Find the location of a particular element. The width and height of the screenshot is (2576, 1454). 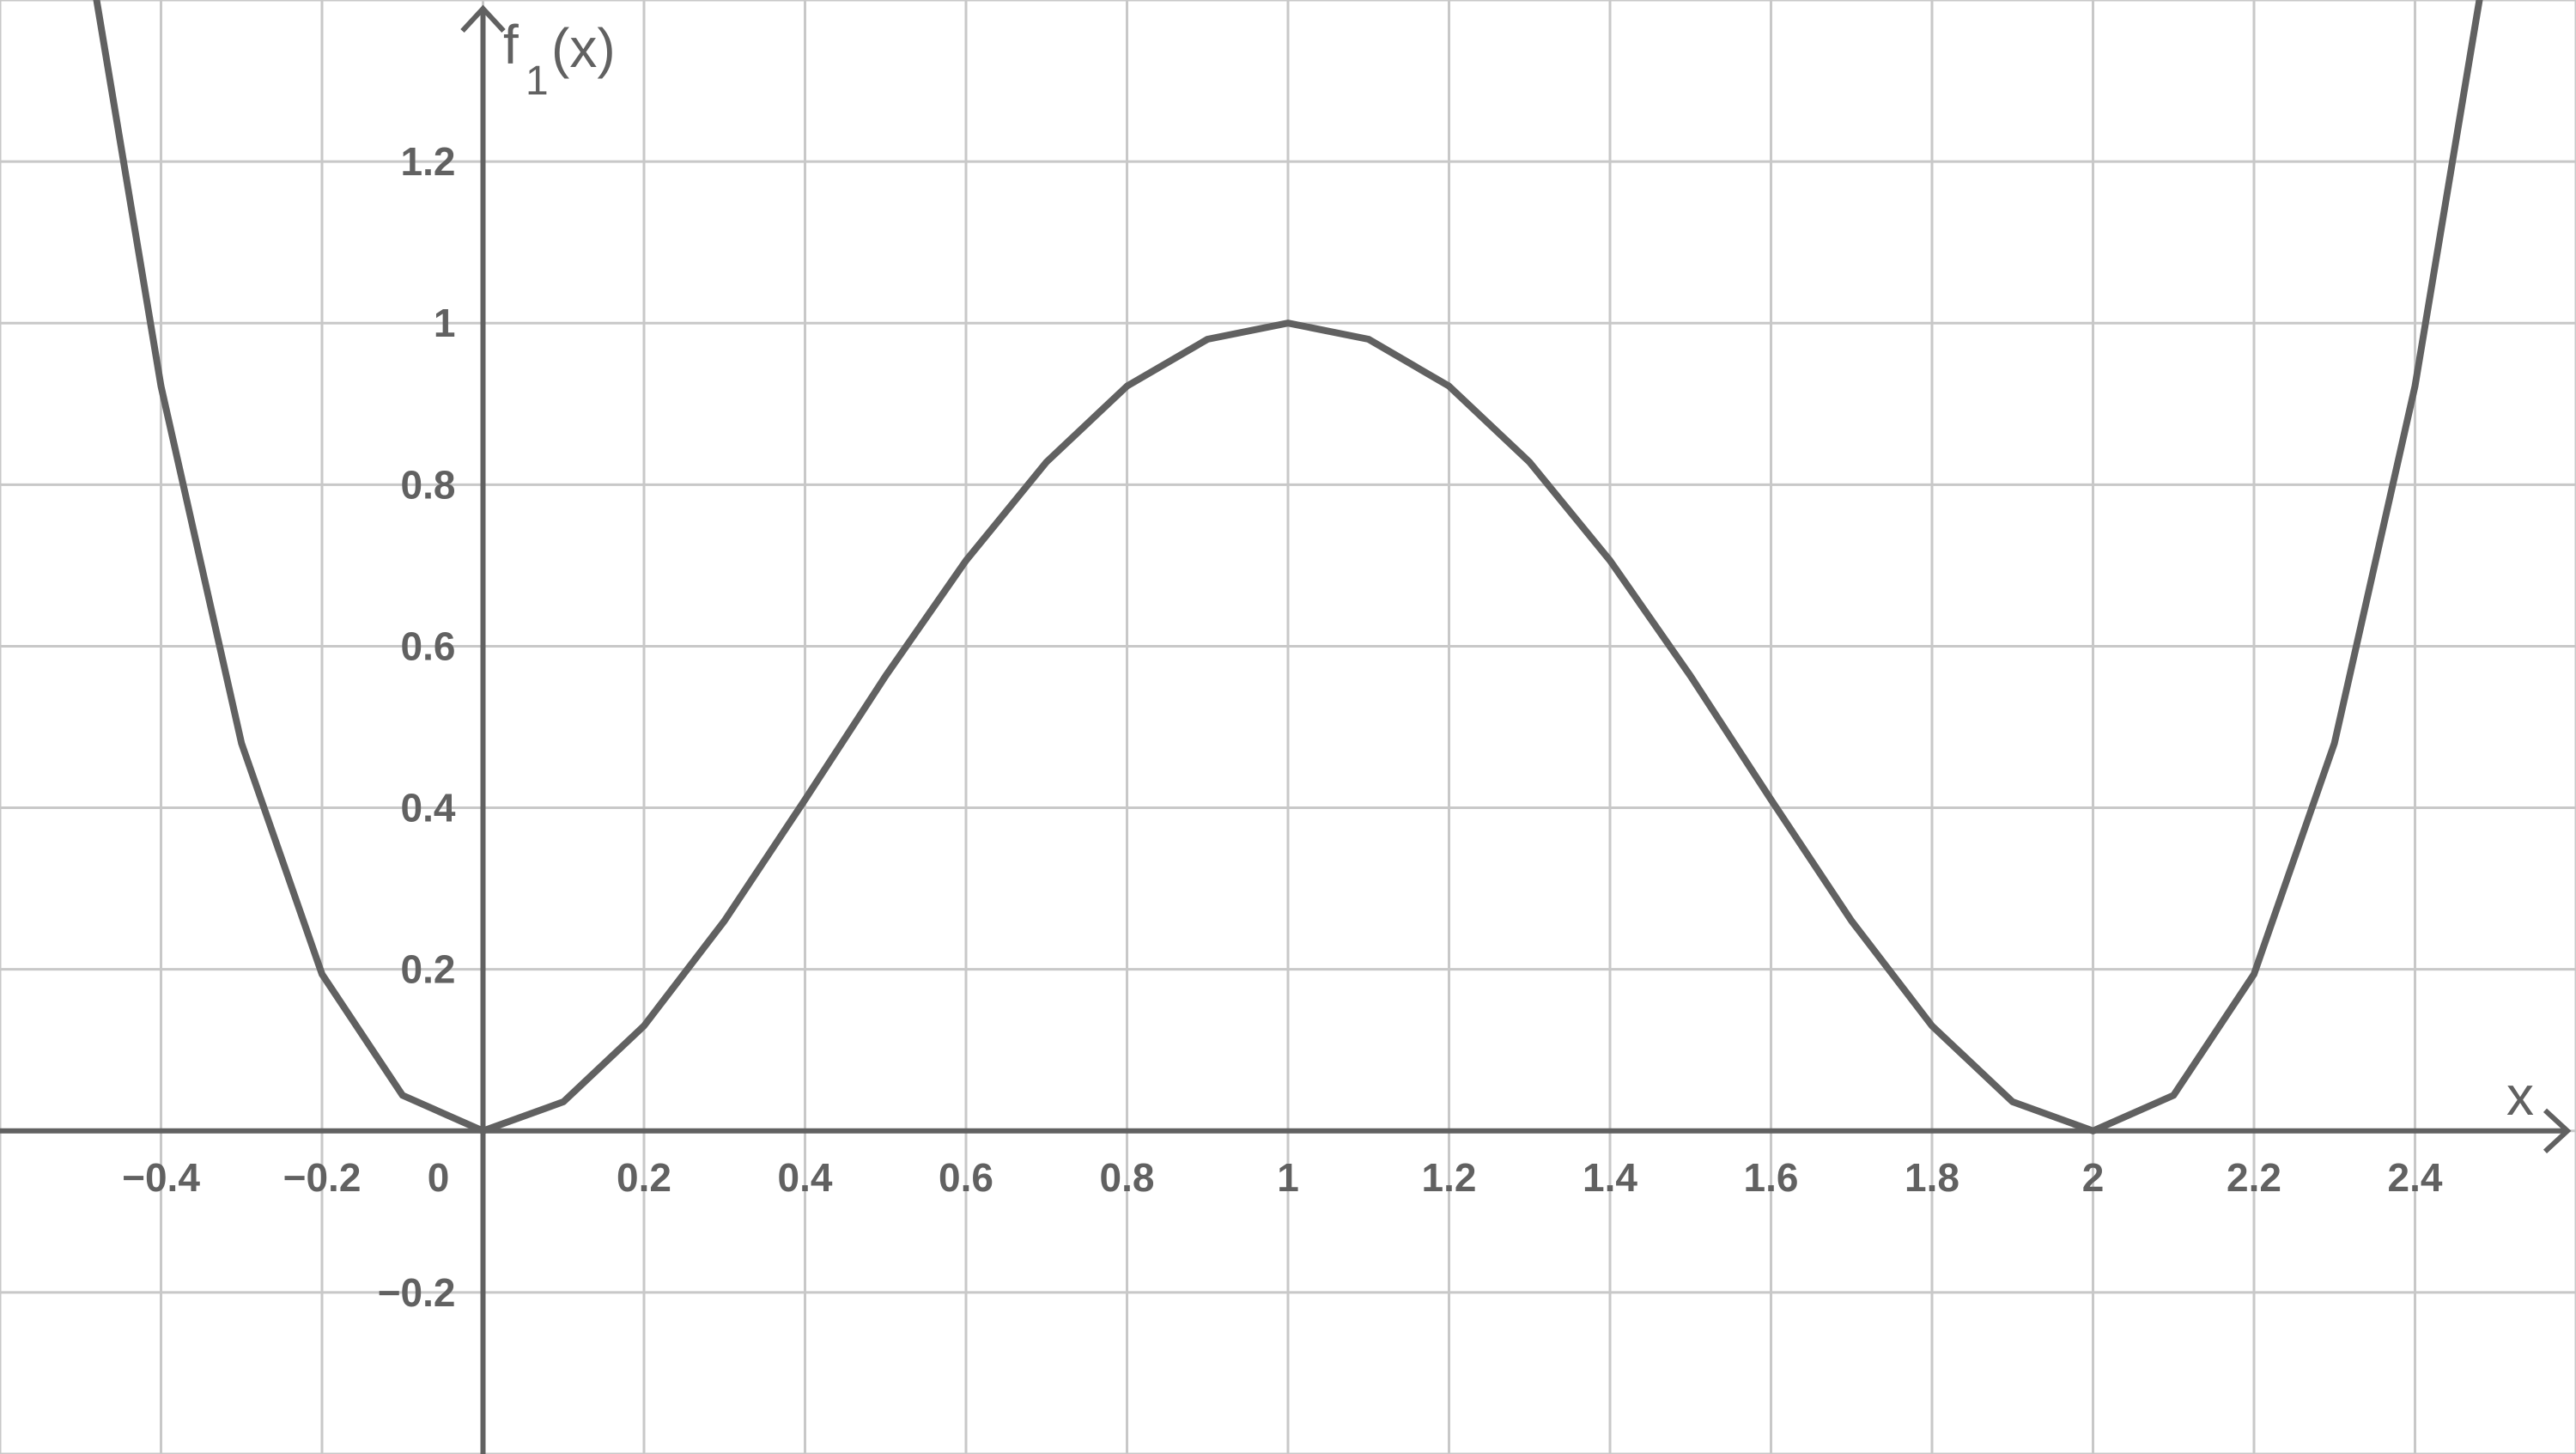

x-tick-label: −0.4 is located at coordinates (161, 1177).